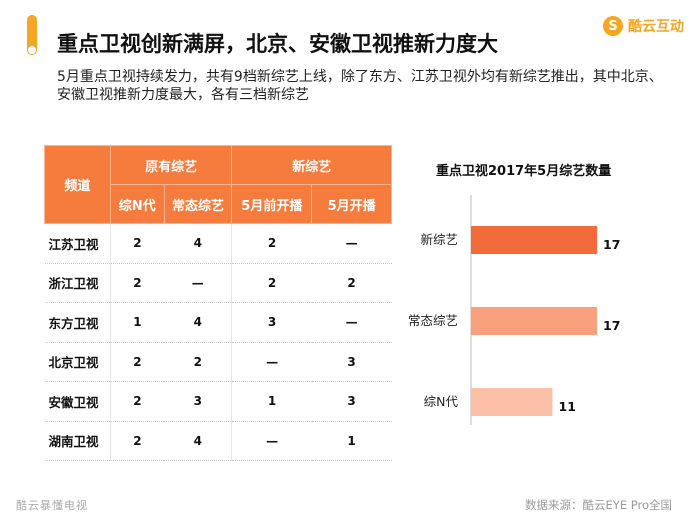 This screenshot has height=525, width=700. I want to click on channel-cell: 江苏卫视, so click(77, 243).